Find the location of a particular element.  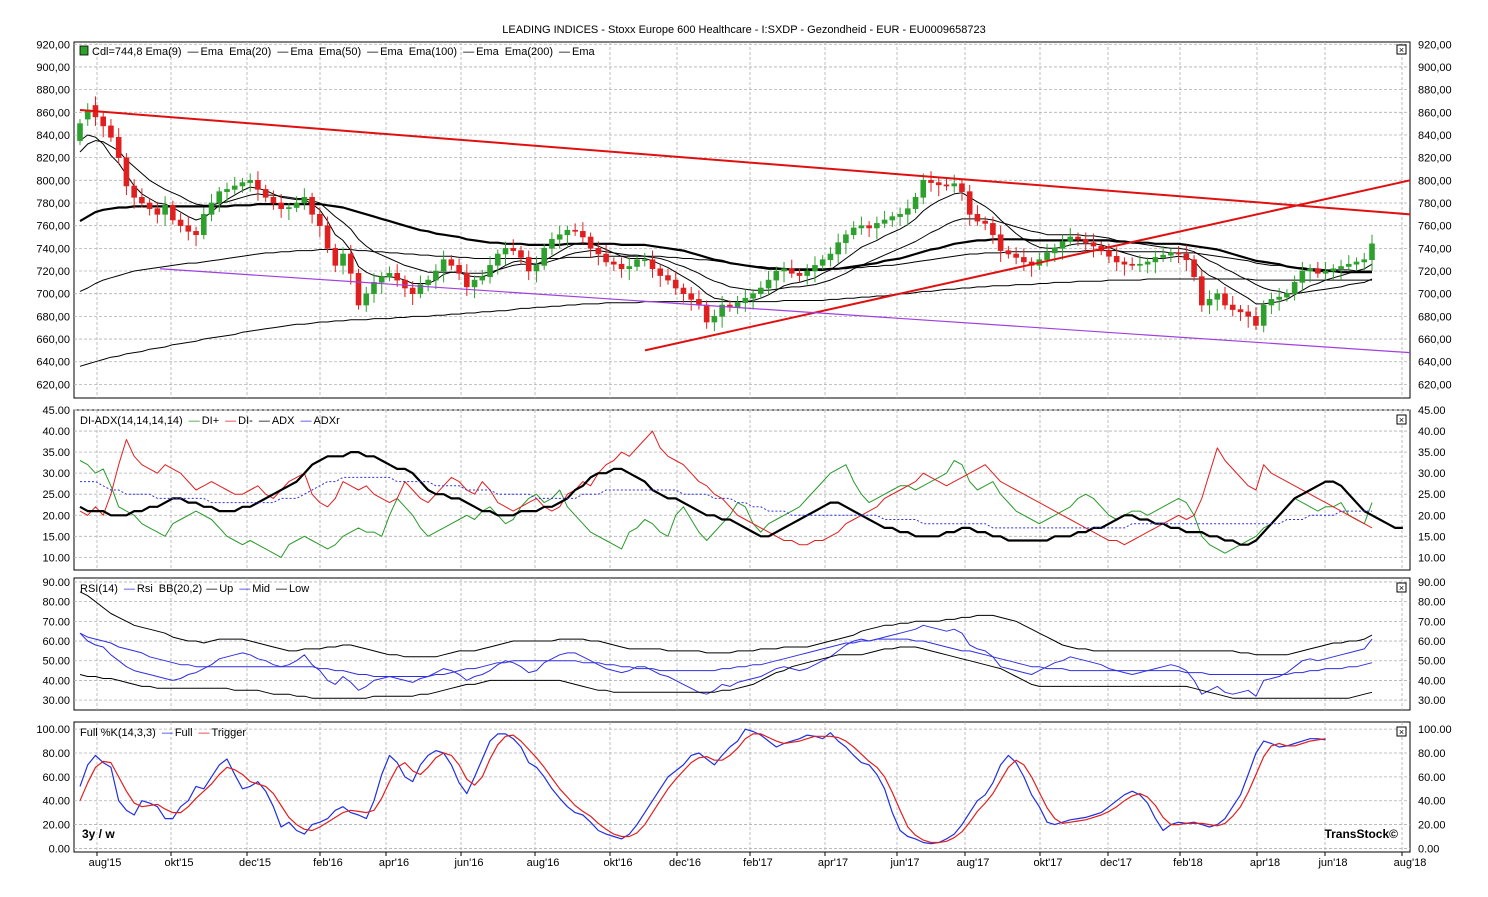

x-tick-label: jun'17 is located at coordinates (904, 863).